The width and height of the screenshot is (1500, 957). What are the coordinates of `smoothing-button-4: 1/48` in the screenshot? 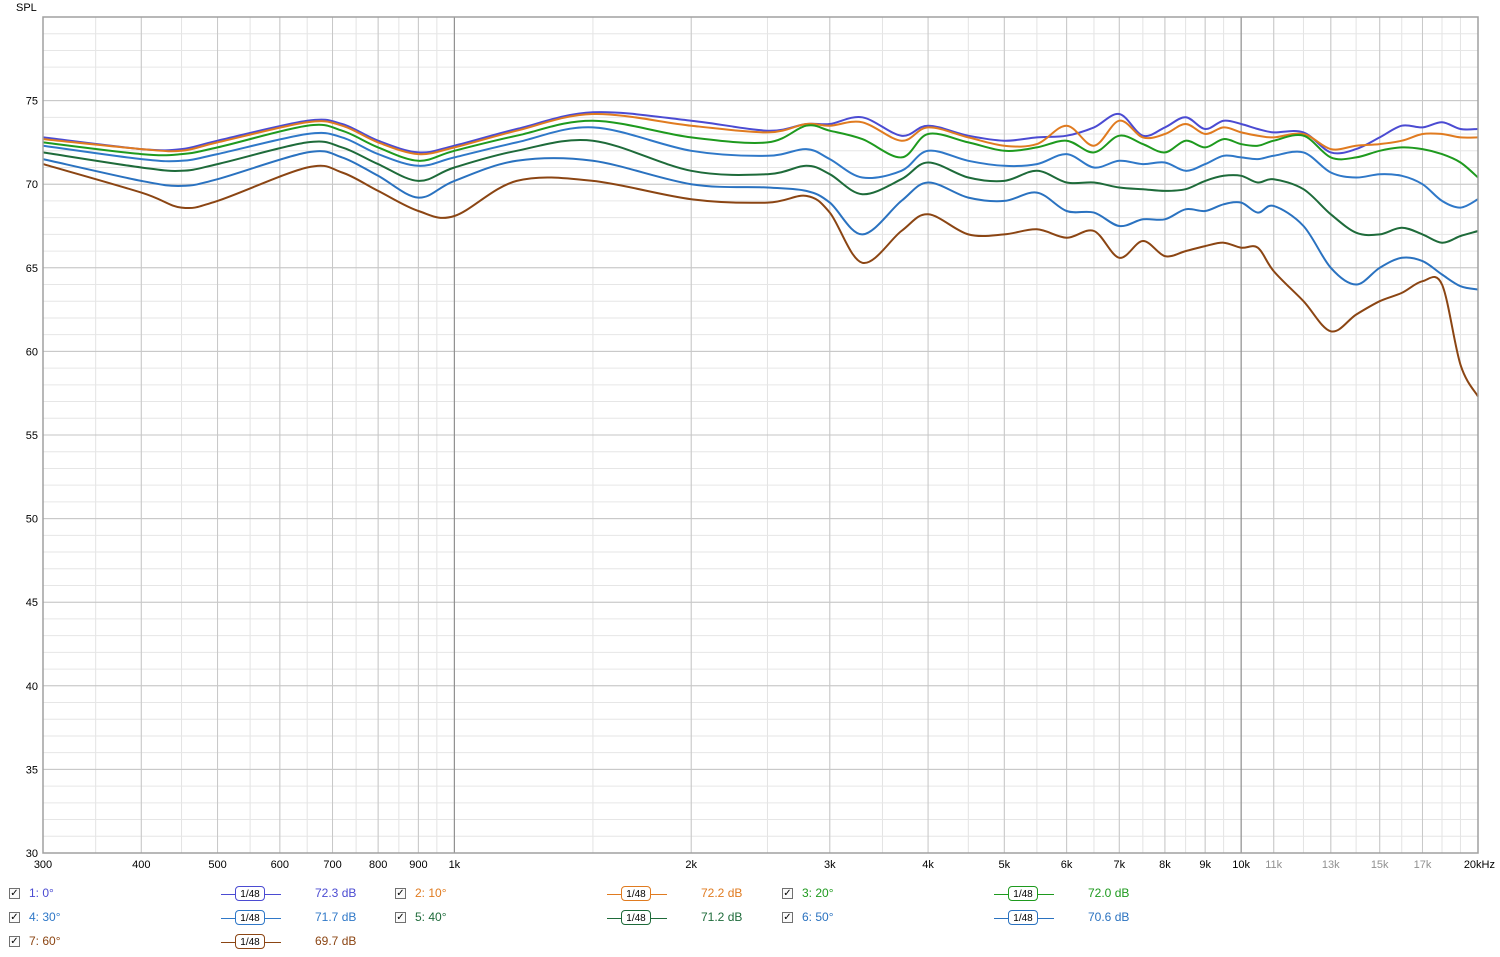 It's located at (251, 918).